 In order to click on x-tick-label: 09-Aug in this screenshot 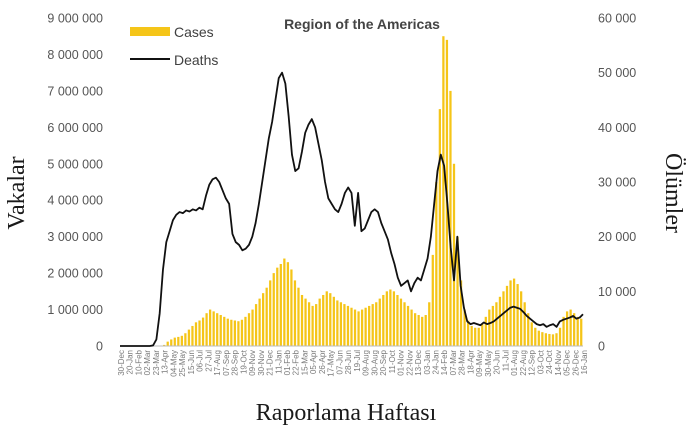, I will do `click(366, 363)`.